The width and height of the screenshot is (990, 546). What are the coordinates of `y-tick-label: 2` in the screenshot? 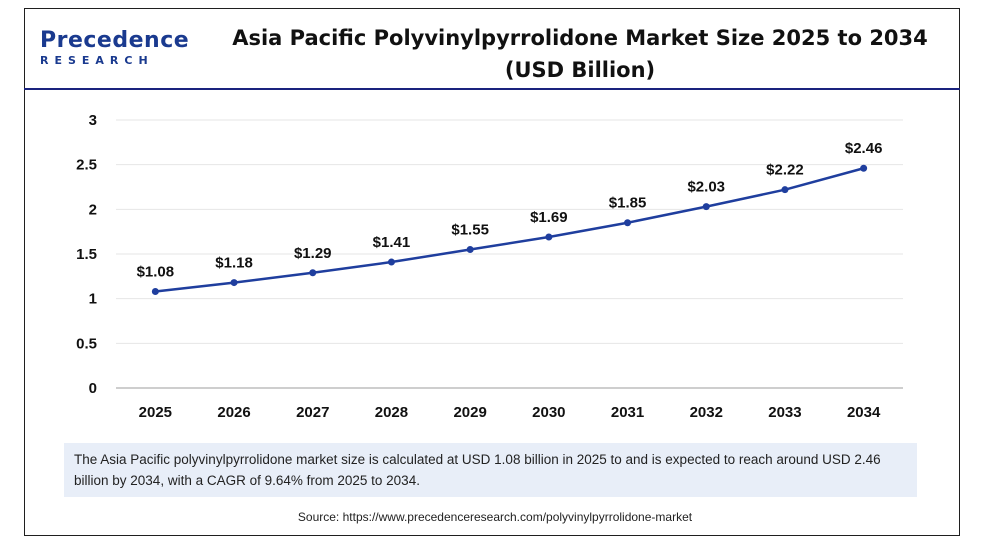 It's located at (93, 209).